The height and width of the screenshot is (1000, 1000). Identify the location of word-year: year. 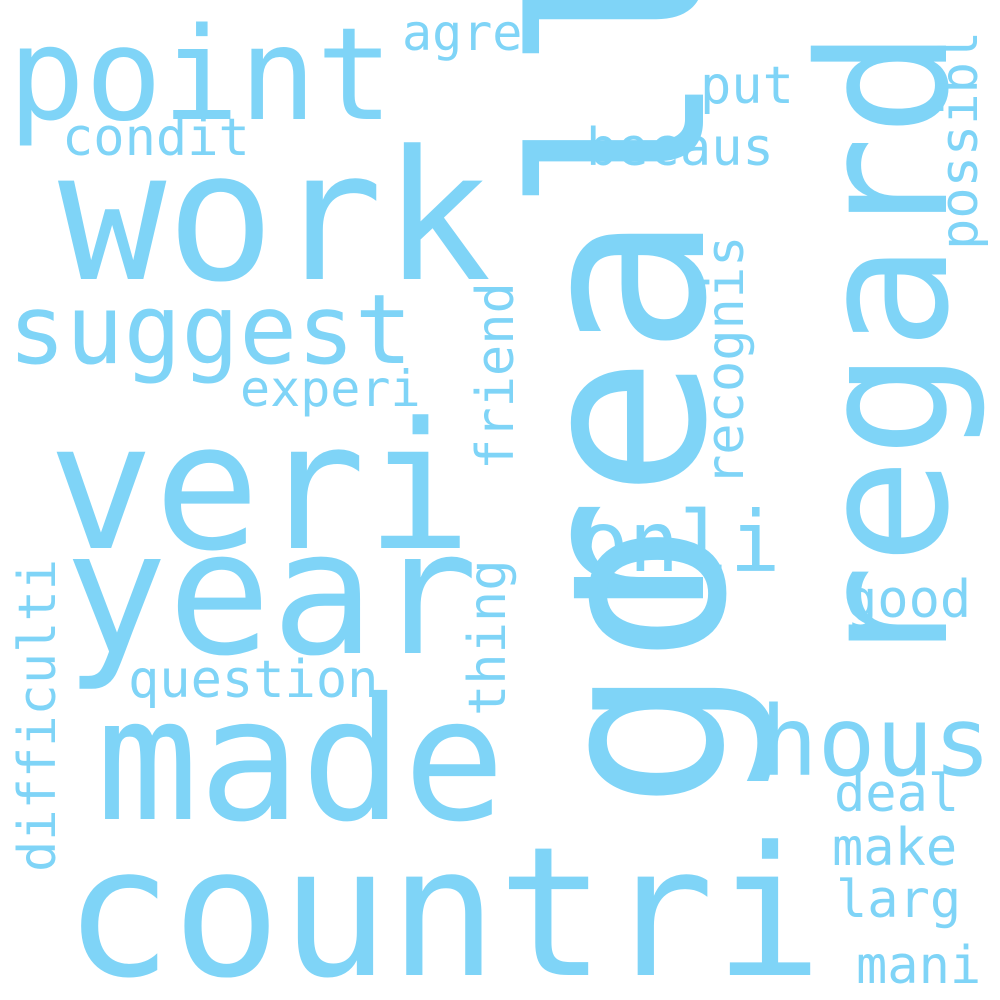
(271, 593).